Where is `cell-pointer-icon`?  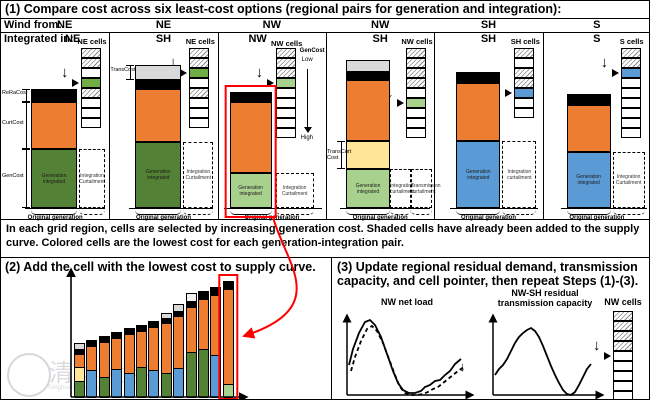 cell-pointer-icon is located at coordinates (75, 83).